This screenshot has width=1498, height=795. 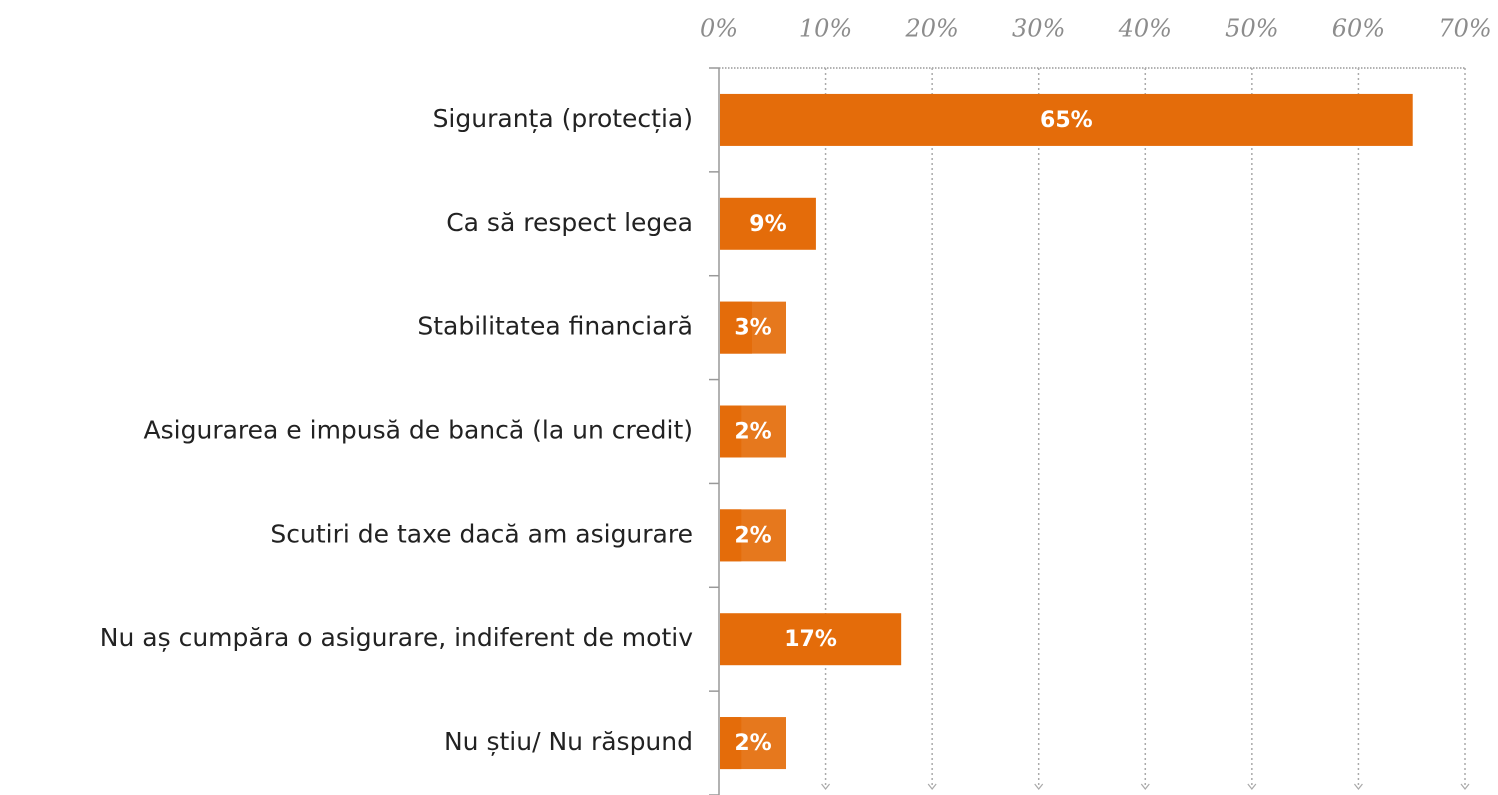 I want to click on x-tick-label: 0%, so click(x=719, y=29).